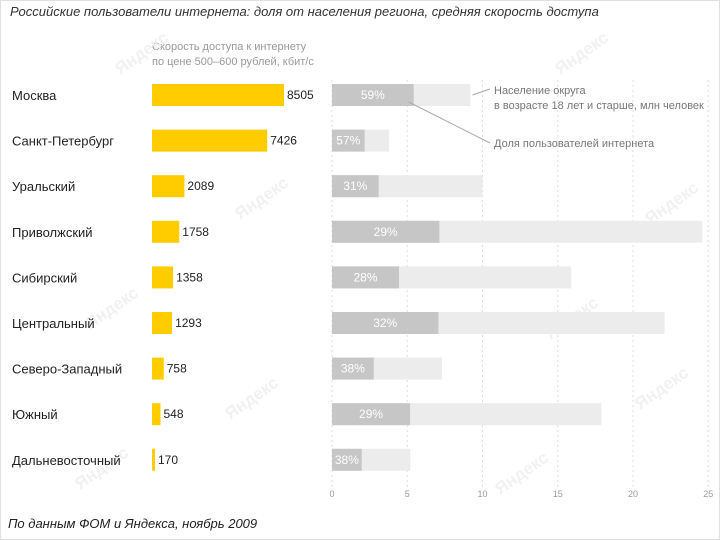 This screenshot has height=540, width=720. I want to click on share-value-label: 57%, so click(348, 141).